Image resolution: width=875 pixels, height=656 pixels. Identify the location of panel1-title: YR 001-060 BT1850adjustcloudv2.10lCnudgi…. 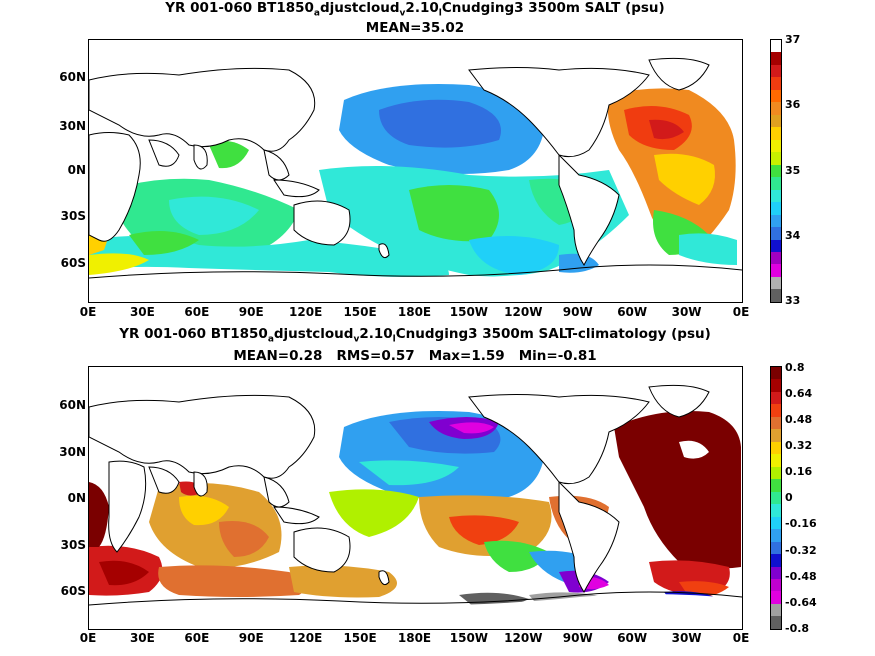
(415, 9).